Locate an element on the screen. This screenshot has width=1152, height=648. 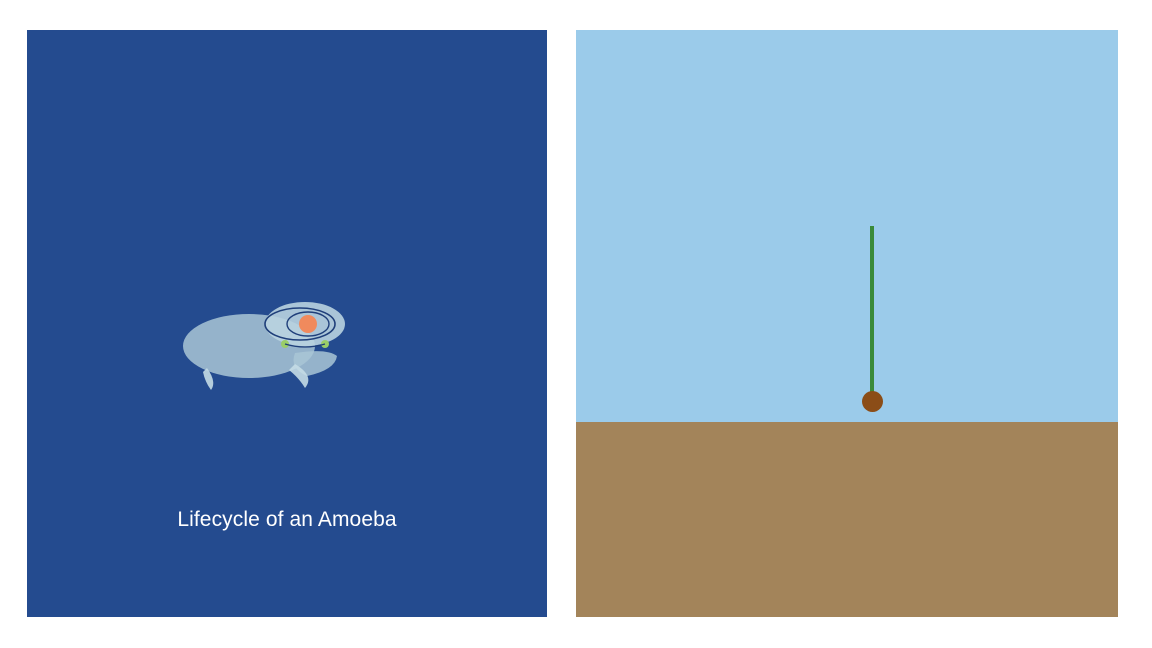
amoeba-illustration is located at coordinates (264, 346).